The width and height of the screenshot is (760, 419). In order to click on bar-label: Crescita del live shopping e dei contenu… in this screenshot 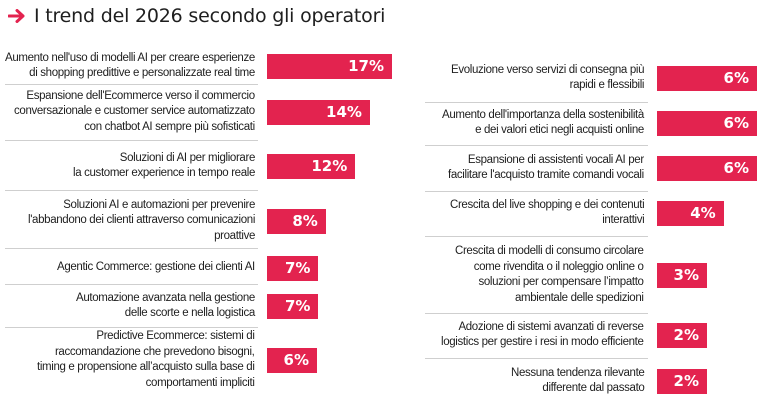, I will do `click(547, 212)`.